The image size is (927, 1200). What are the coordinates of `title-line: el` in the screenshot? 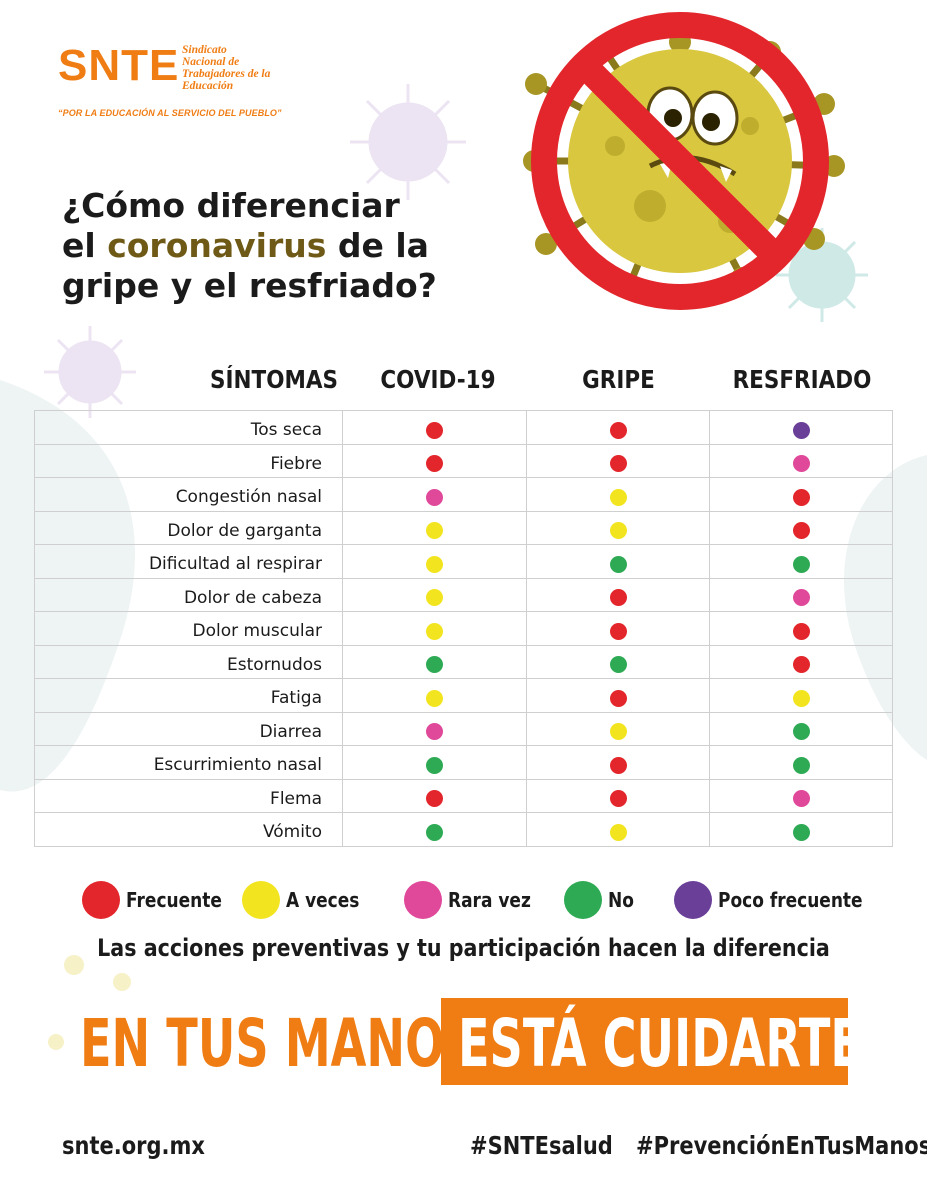 It's located at (85, 245).